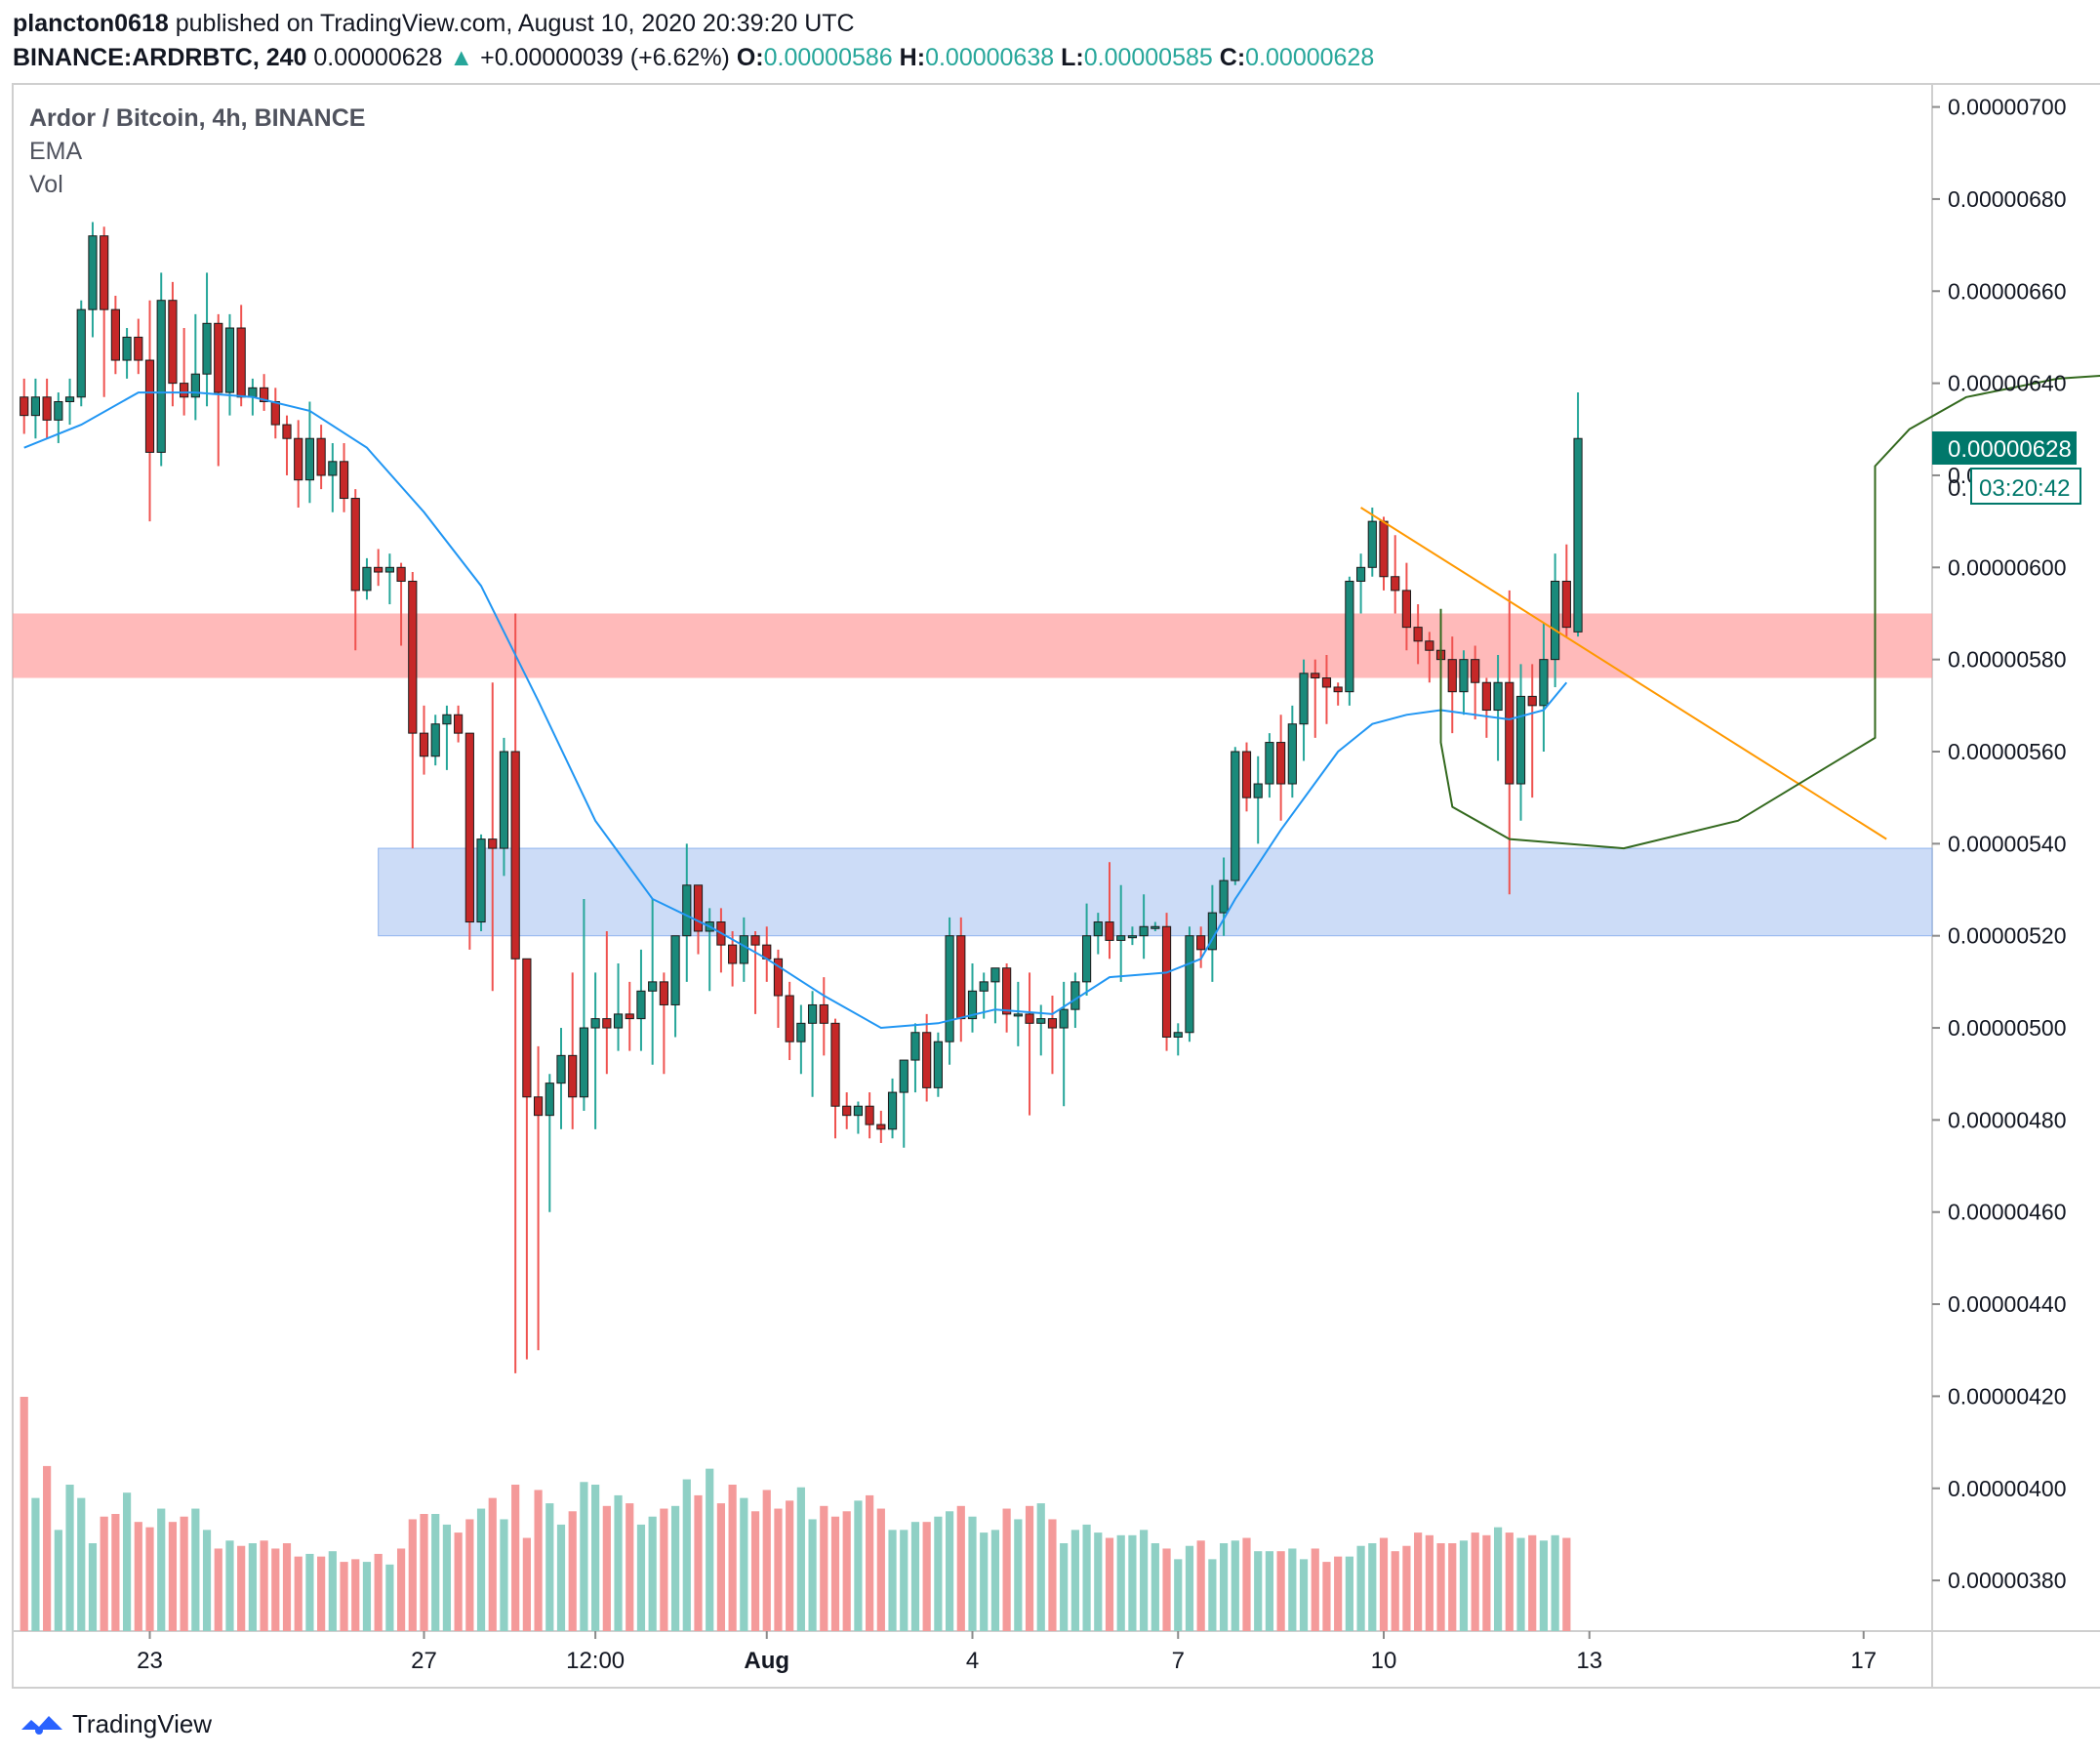 The image size is (2100, 1757). Describe the element at coordinates (91, 23) in the screenshot. I see `publisher-name: plancton0618` at that location.